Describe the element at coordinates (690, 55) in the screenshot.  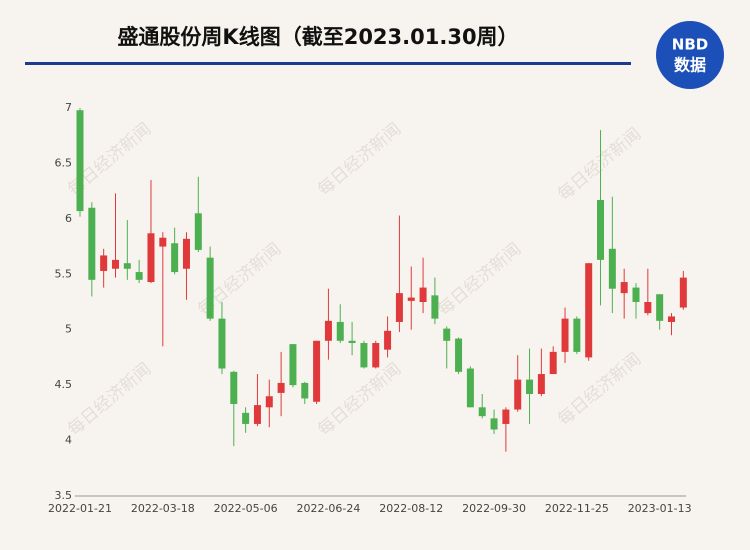
I see `logo` at that location.